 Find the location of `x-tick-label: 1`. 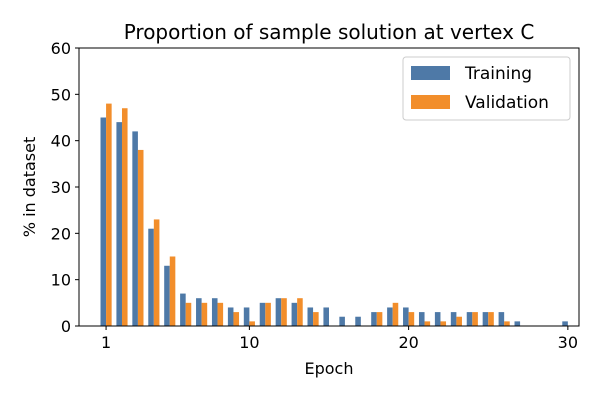

x-tick-label: 1 is located at coordinates (106, 342).